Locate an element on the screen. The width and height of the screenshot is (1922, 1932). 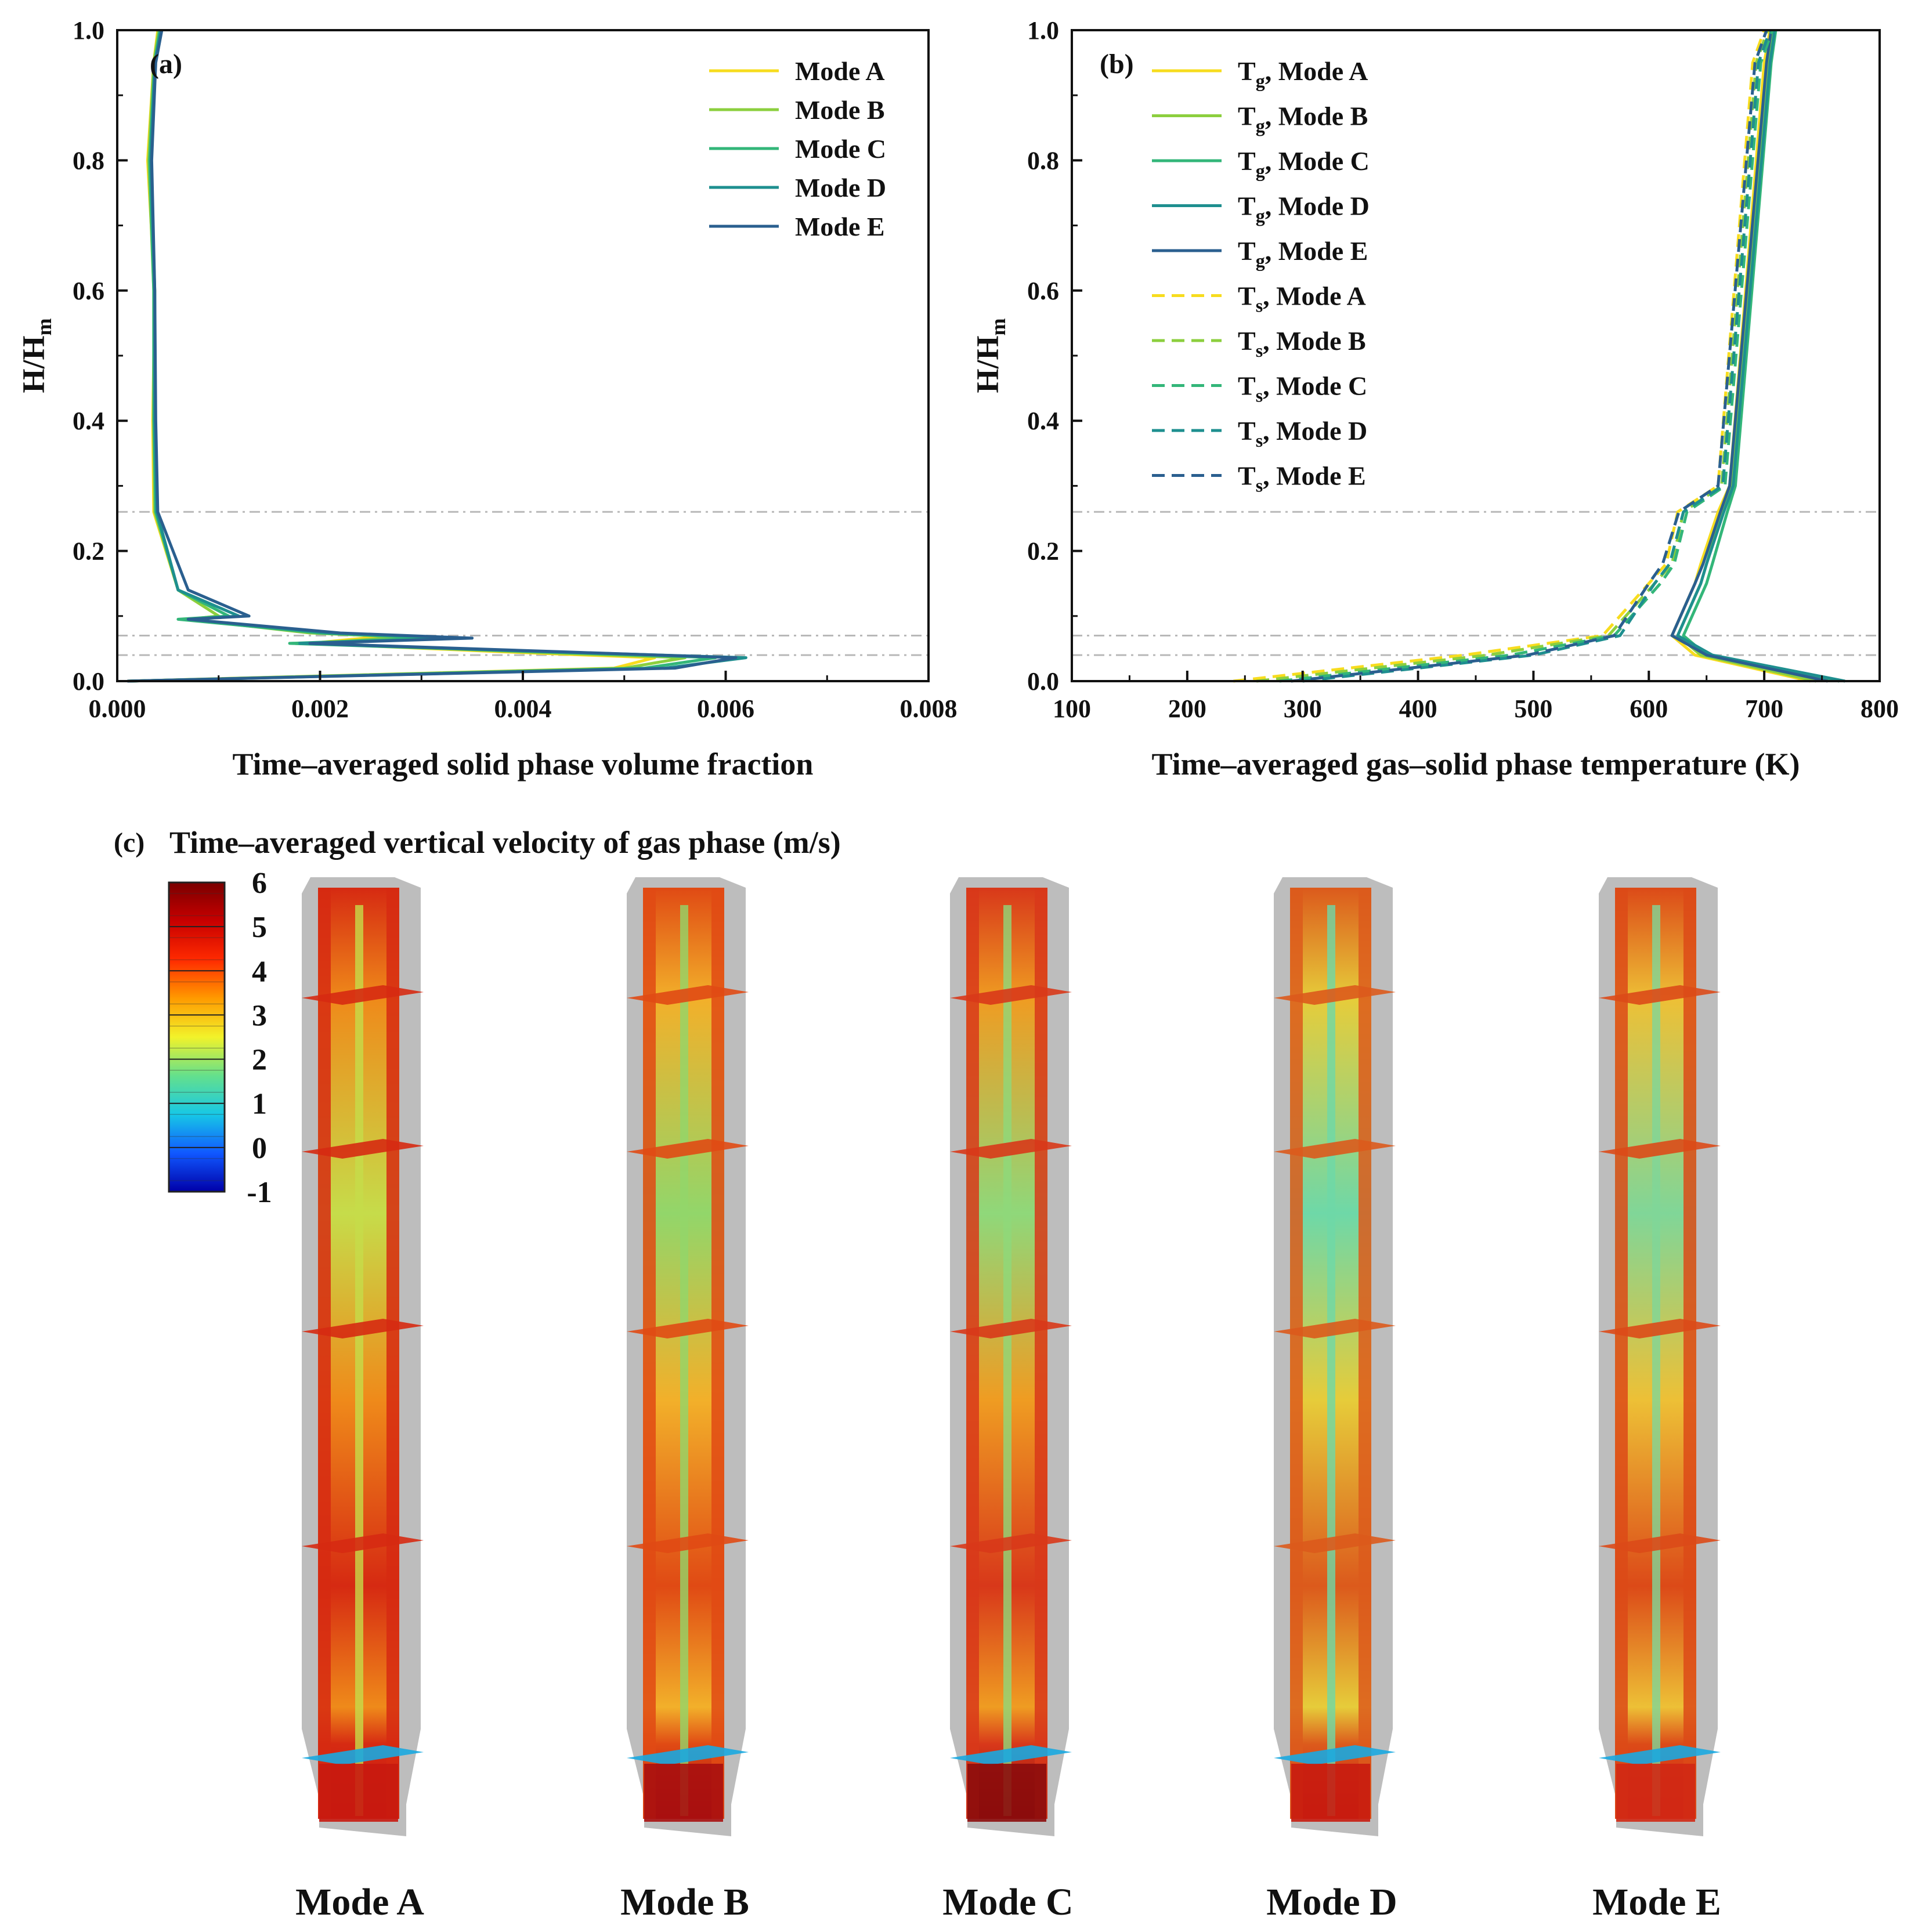
legend-mode: , Mode E is located at coordinates (1317, 251).